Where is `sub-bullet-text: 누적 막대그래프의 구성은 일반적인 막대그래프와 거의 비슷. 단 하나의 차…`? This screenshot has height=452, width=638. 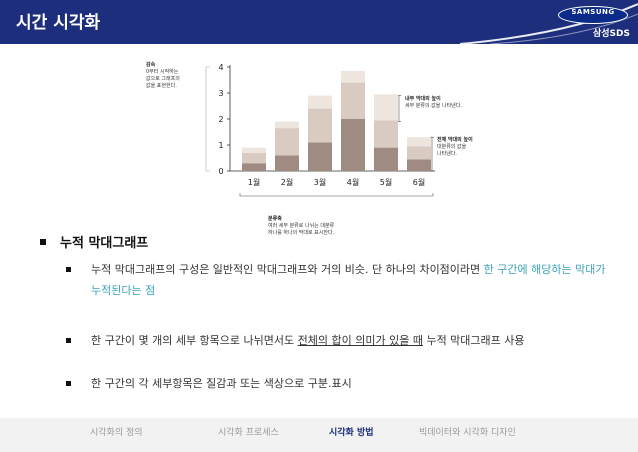
sub-bullet-text: 누적 막대그래프의 구성은 일반적인 막대그래프와 거의 비슷. 단 하나의 차… is located at coordinates (338, 280).